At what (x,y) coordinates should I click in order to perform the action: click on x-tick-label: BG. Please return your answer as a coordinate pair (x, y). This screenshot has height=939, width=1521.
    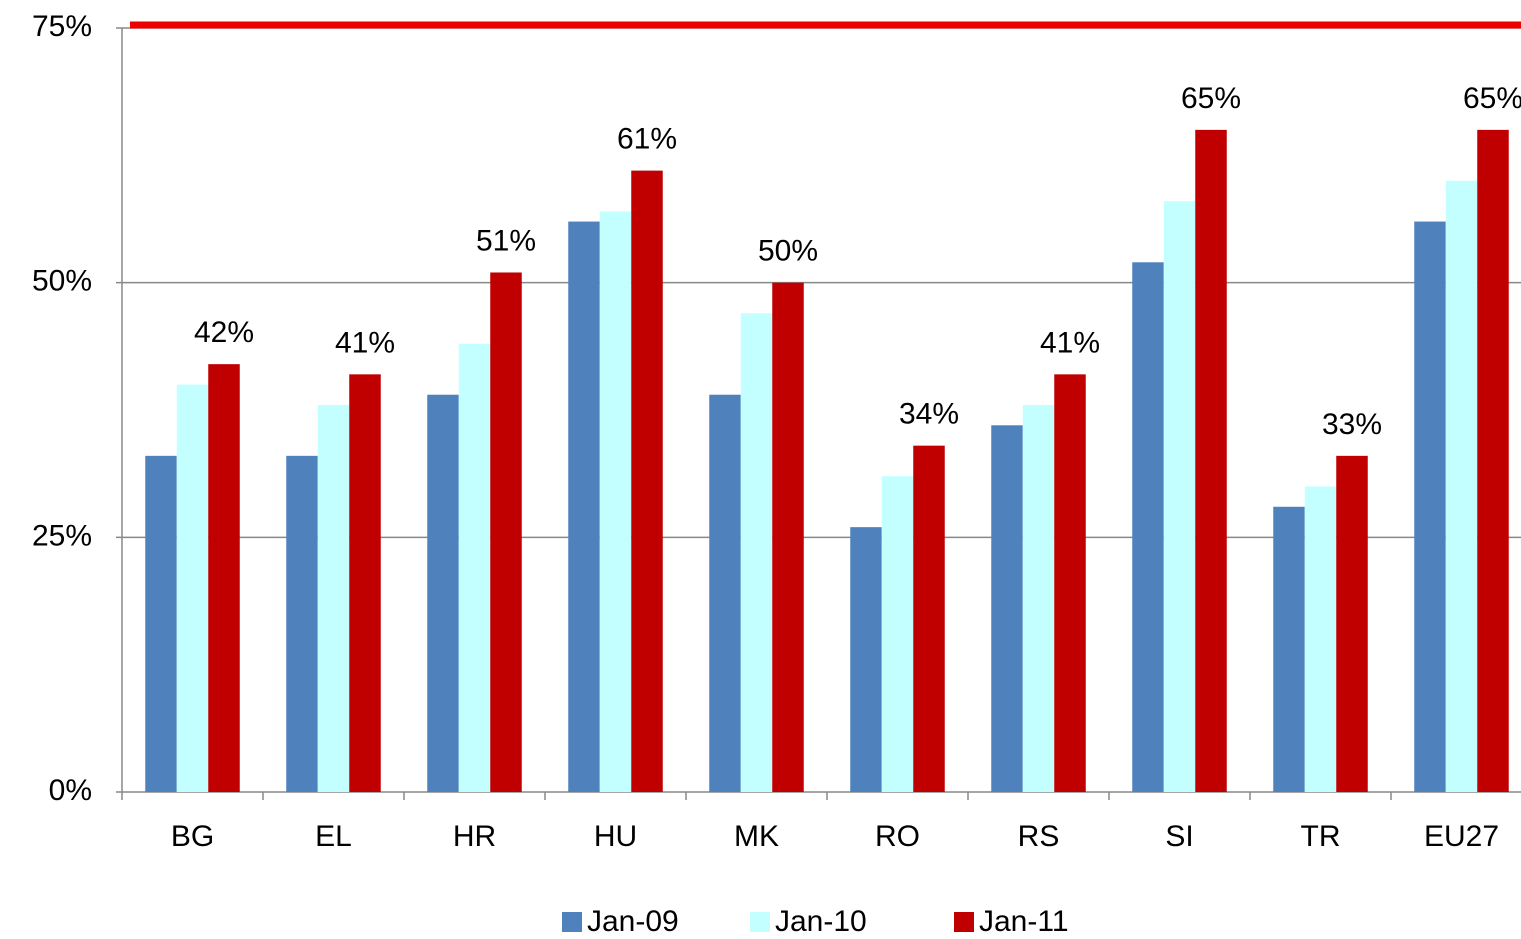
    Looking at the image, I should click on (192, 836).